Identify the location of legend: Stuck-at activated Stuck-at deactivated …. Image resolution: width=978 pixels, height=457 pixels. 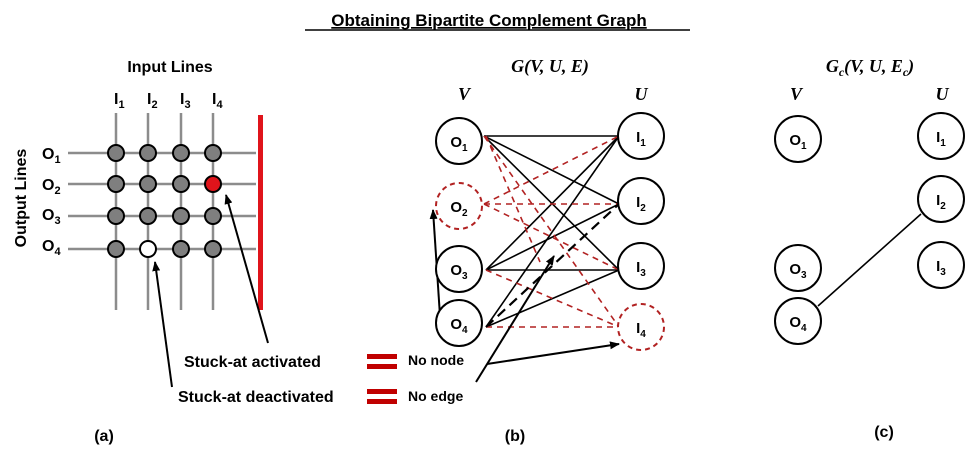
(321, 379).